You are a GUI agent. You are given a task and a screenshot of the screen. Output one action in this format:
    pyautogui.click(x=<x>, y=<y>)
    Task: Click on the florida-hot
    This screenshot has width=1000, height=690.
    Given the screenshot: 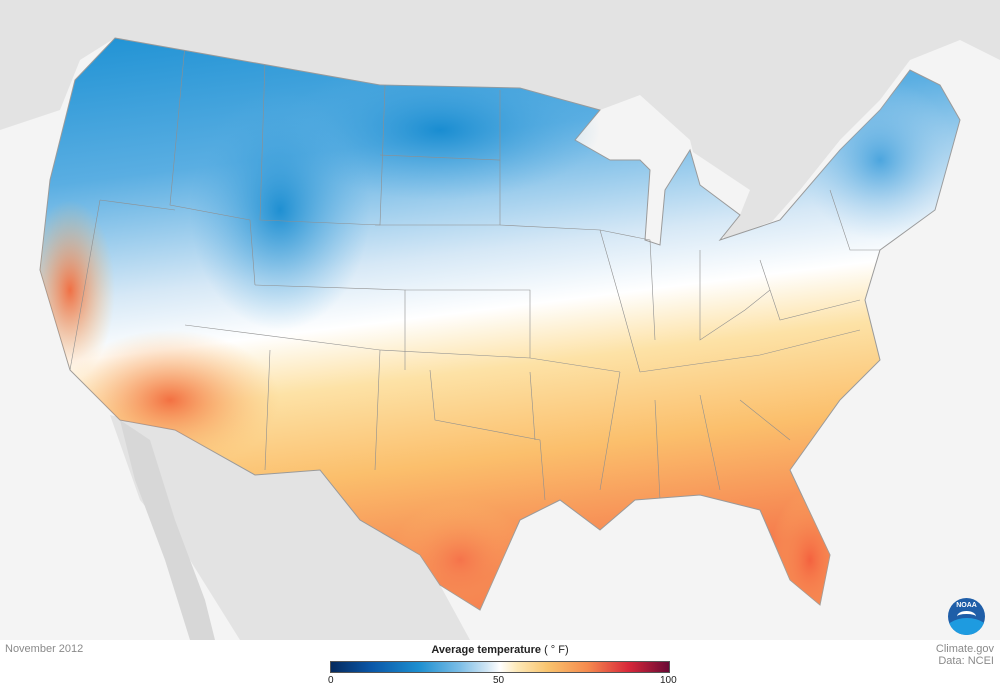 What is the action you would take?
    pyautogui.click(x=810, y=550)
    